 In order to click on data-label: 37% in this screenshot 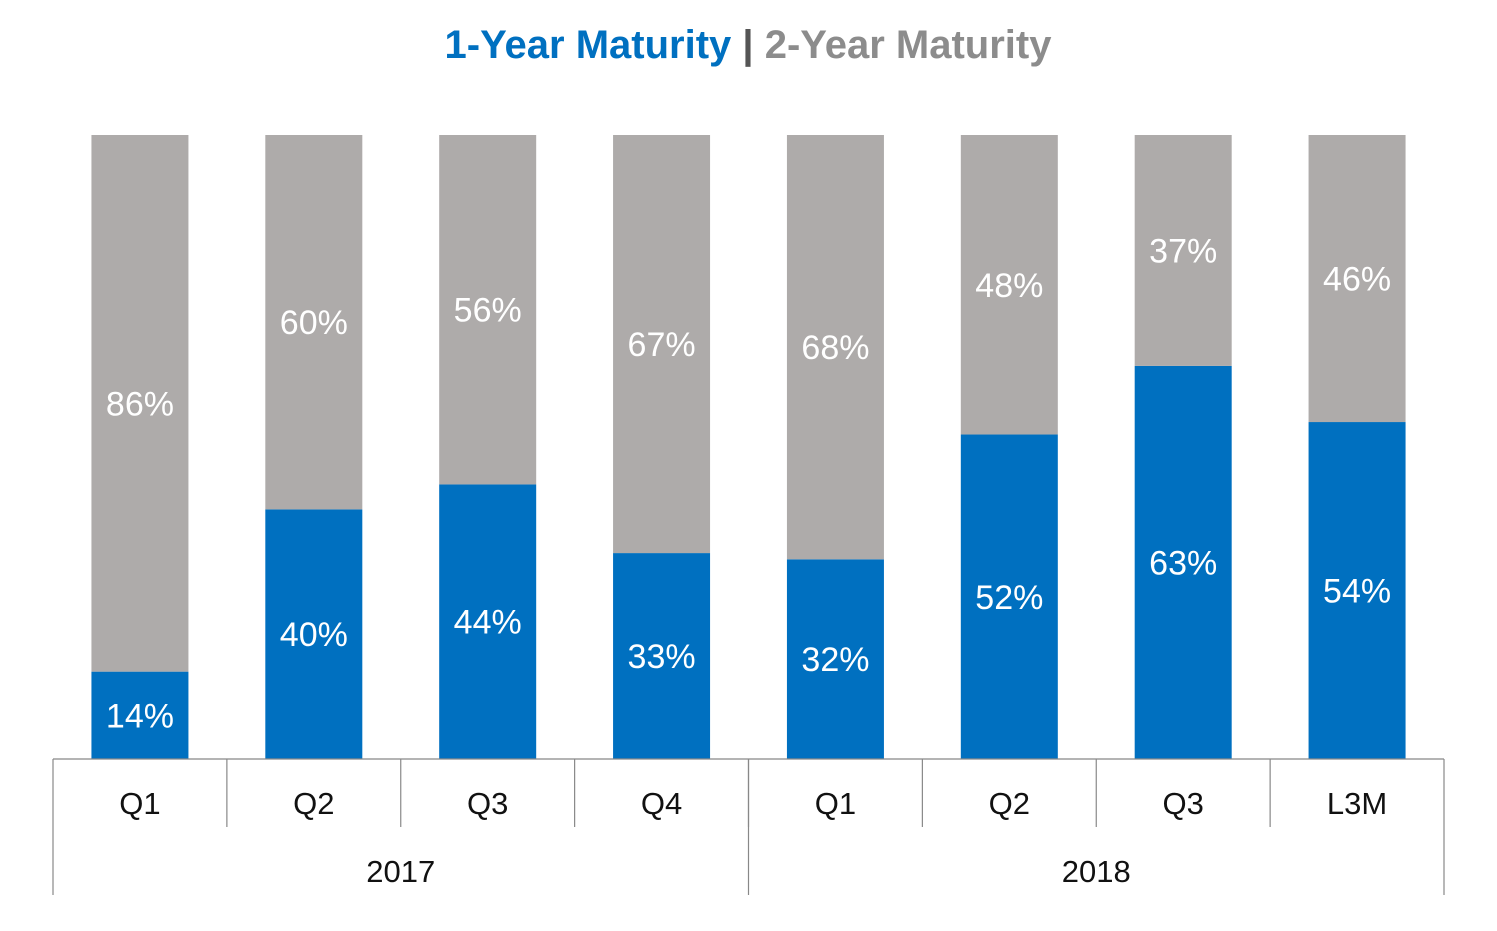, I will do `click(1183, 251)`.